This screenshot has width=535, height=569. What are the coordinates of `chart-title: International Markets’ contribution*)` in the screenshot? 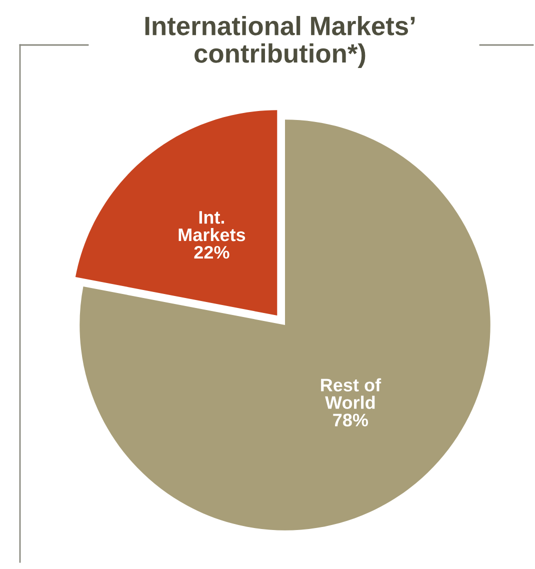 It's located at (280, 42).